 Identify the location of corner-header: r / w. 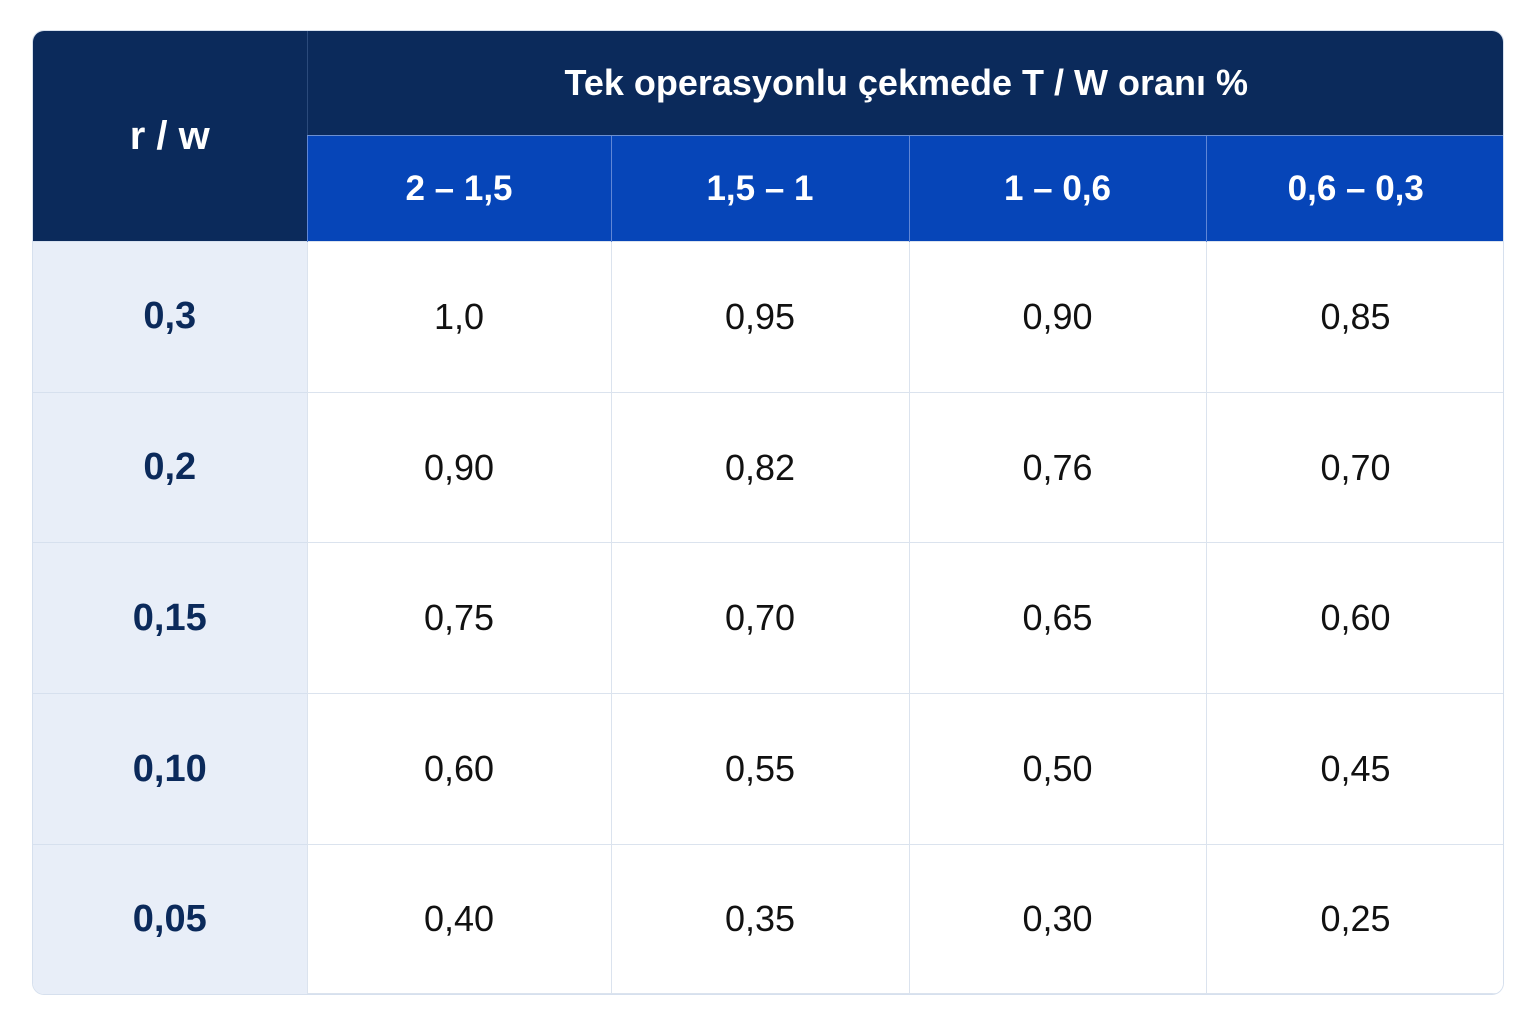
(170, 136).